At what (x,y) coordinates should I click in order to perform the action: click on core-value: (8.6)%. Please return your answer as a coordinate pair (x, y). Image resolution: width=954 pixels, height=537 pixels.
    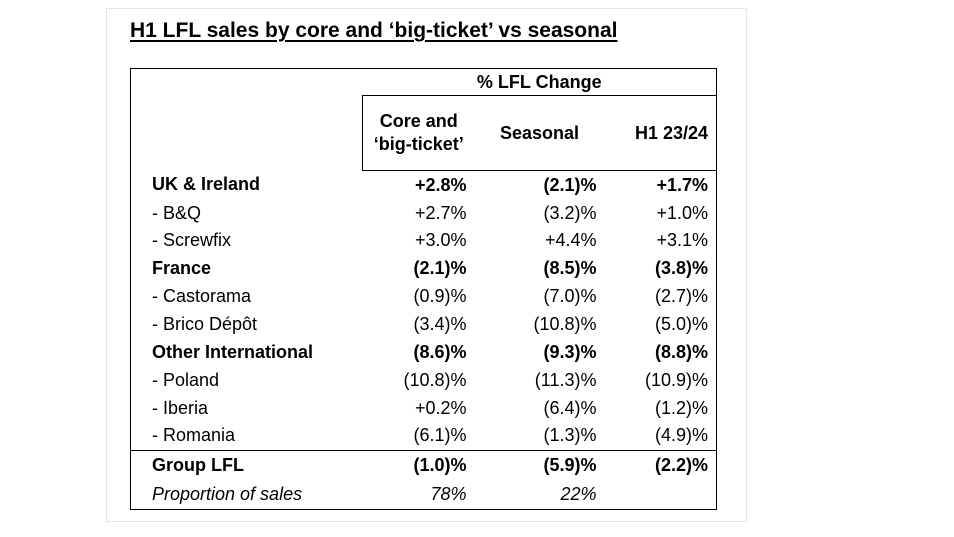
    Looking at the image, I should click on (440, 351).